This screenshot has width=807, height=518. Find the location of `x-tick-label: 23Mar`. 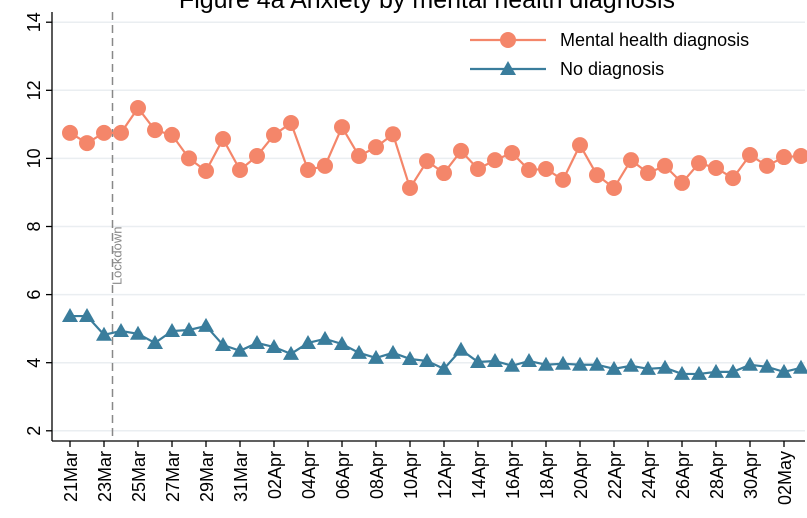

x-tick-label: 23Mar is located at coordinates (105, 476).